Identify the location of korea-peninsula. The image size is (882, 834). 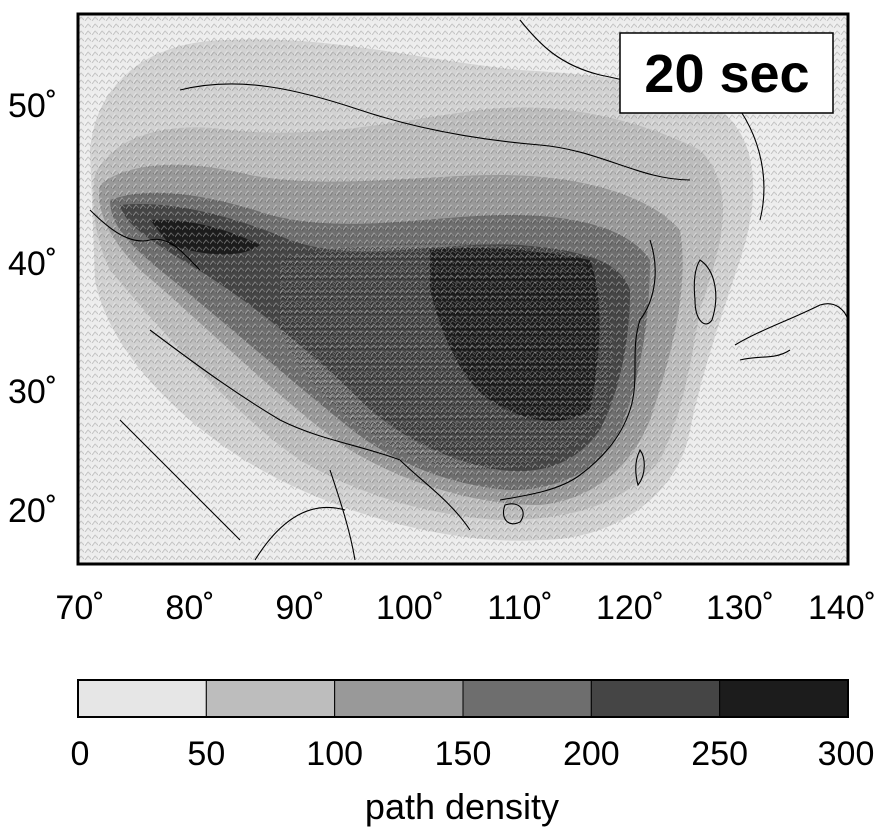
(705, 292).